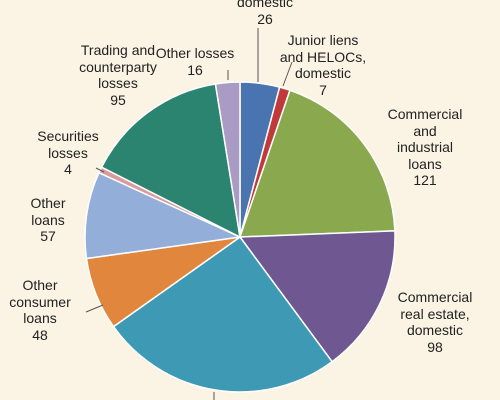  I want to click on category-label: Other consumer loans, so click(40, 301).